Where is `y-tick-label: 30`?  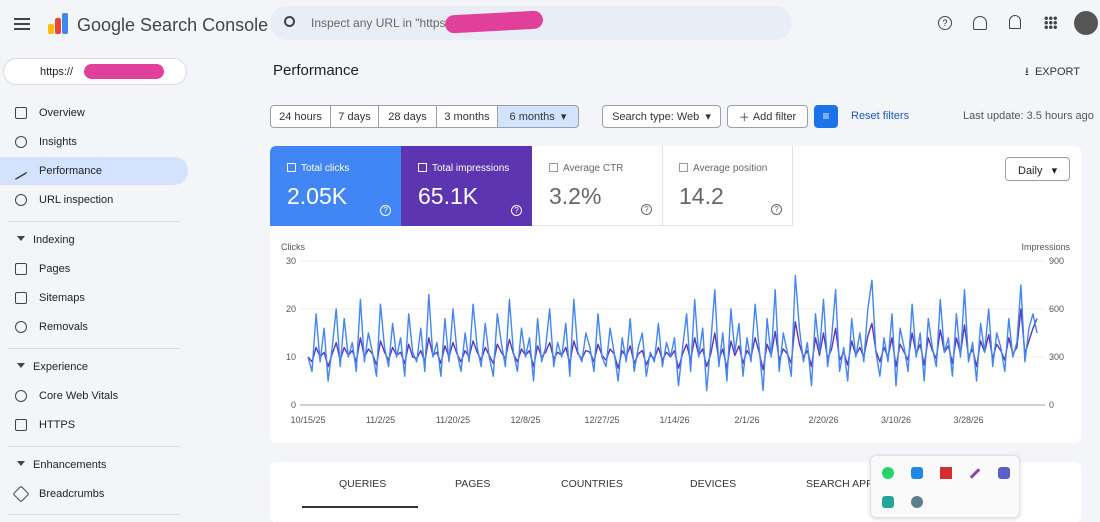 y-tick-label: 30 is located at coordinates (291, 261).